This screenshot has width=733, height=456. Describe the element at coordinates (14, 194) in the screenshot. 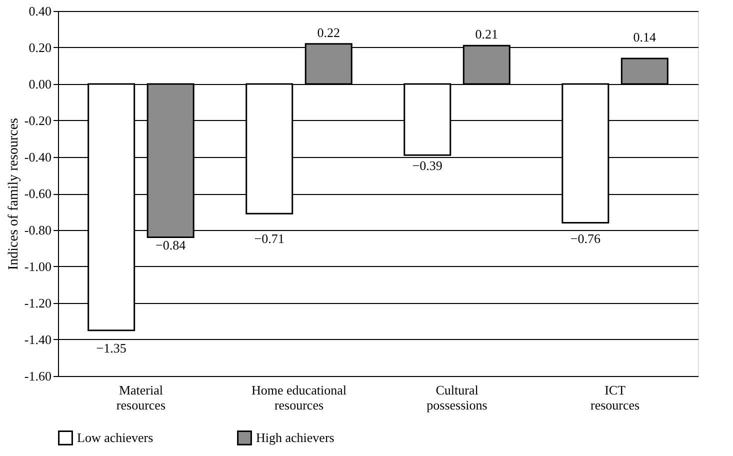

I see `y-axis-title: Indices of family resources` at that location.